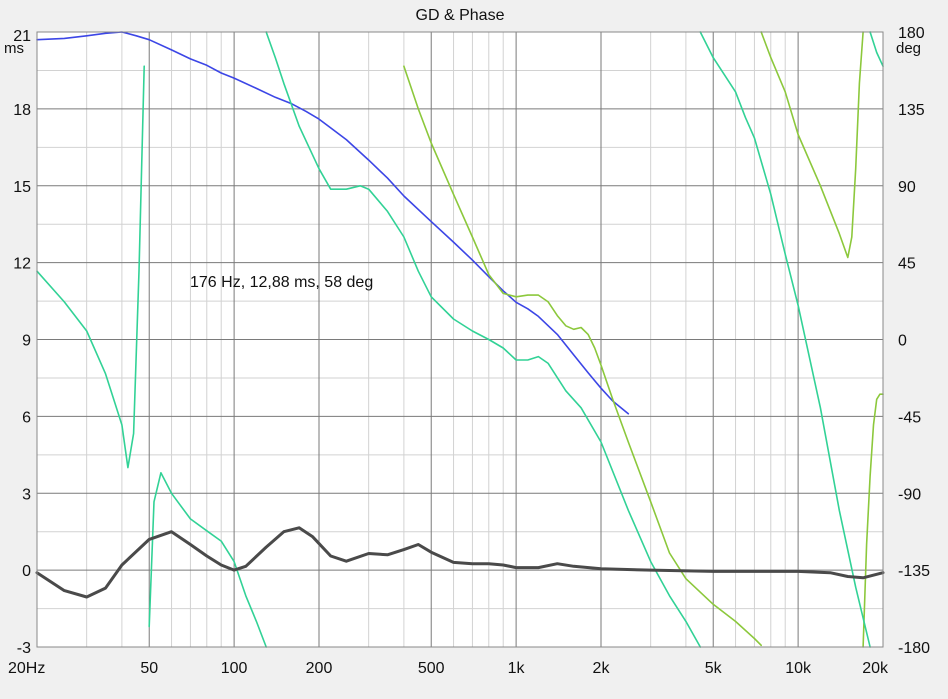  I want to click on cursor-readout: 176 Hz, 12,88 ms, 58 deg, so click(281, 282).